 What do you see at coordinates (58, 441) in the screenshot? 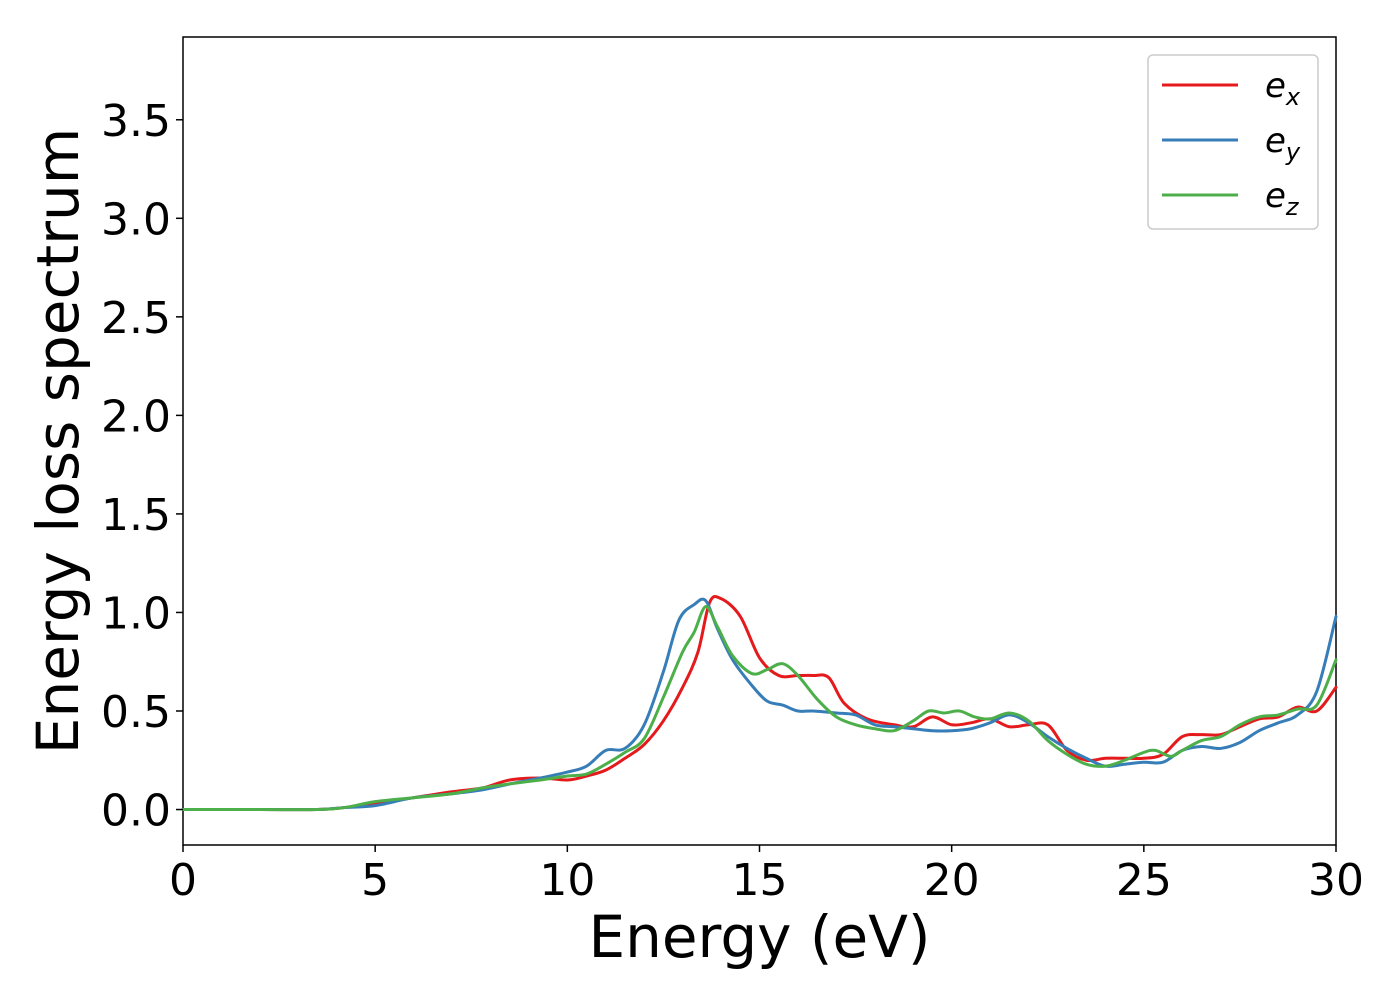
I see `y-axis-label: Energy loss spectrum` at bounding box center [58, 441].